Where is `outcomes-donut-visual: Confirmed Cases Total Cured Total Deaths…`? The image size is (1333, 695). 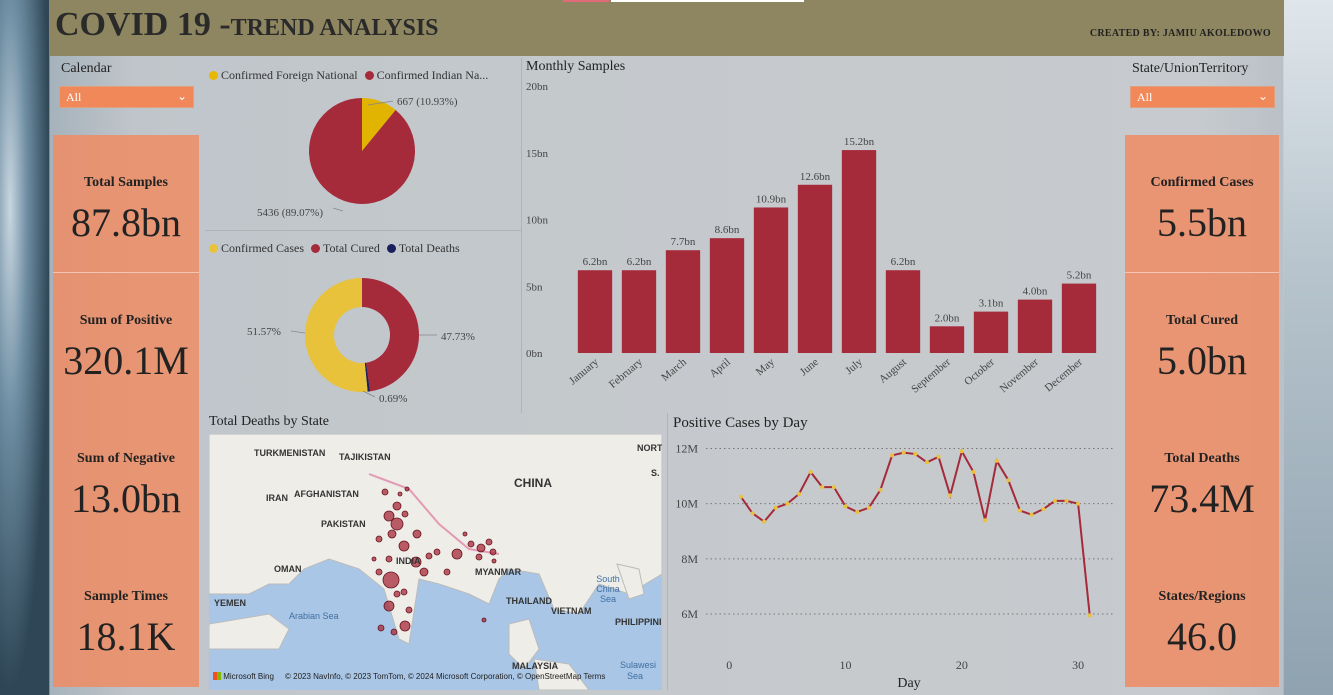
outcomes-donut-visual: Confirmed Cases Total Cured Total Deaths… is located at coordinates (363, 322).